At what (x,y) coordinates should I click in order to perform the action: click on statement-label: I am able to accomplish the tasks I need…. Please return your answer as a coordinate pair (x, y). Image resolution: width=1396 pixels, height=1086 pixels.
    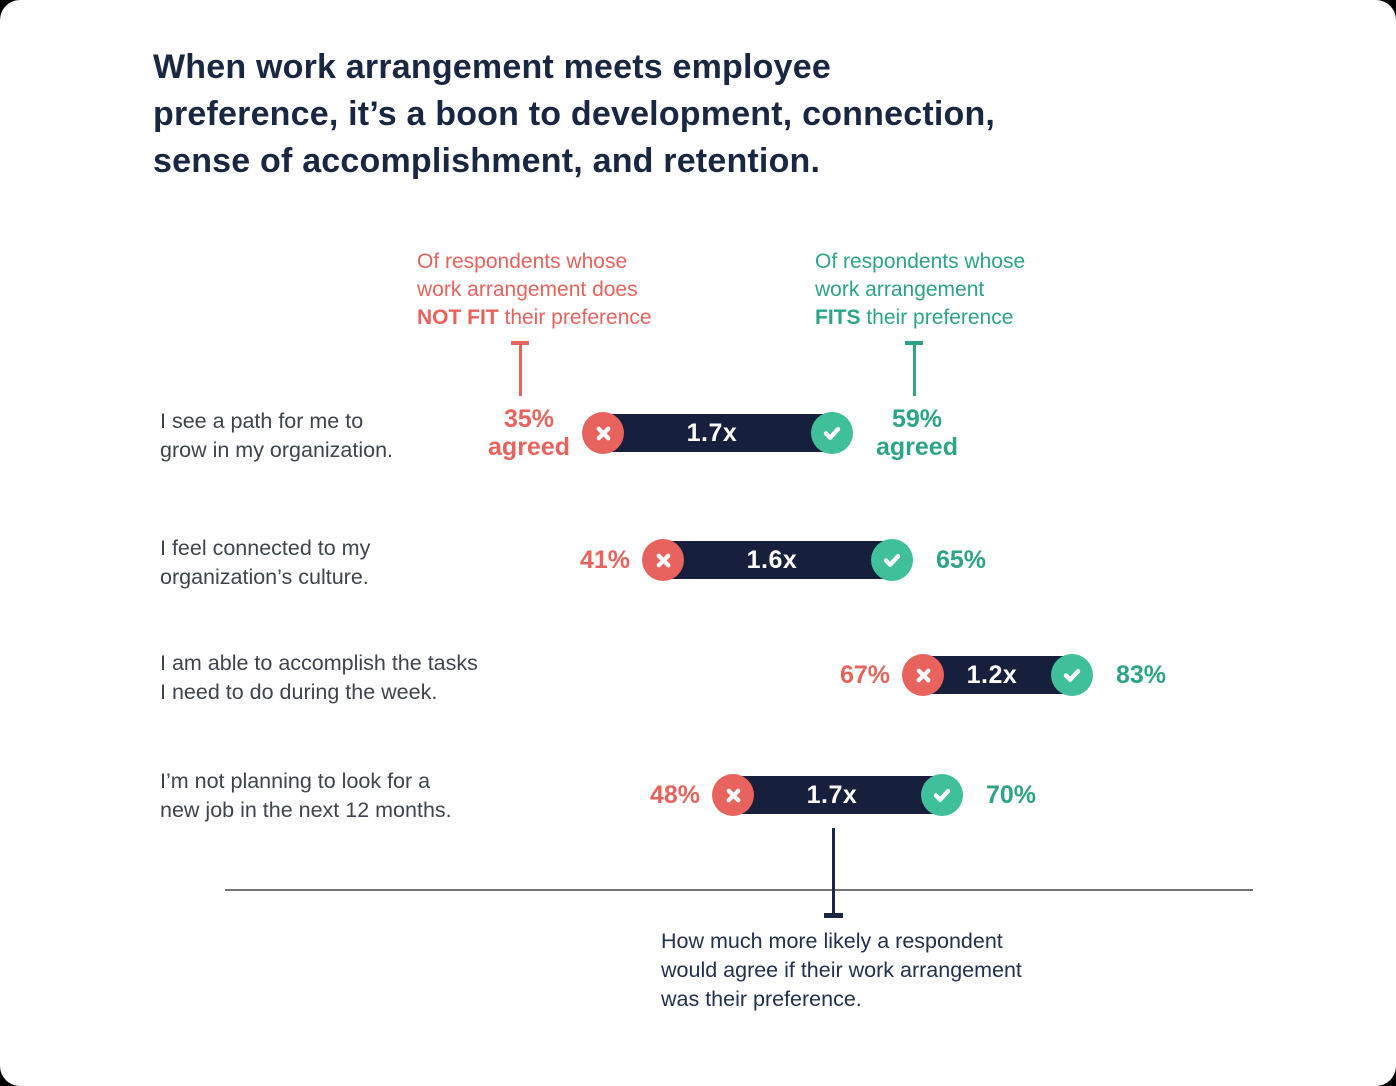
    Looking at the image, I should click on (319, 678).